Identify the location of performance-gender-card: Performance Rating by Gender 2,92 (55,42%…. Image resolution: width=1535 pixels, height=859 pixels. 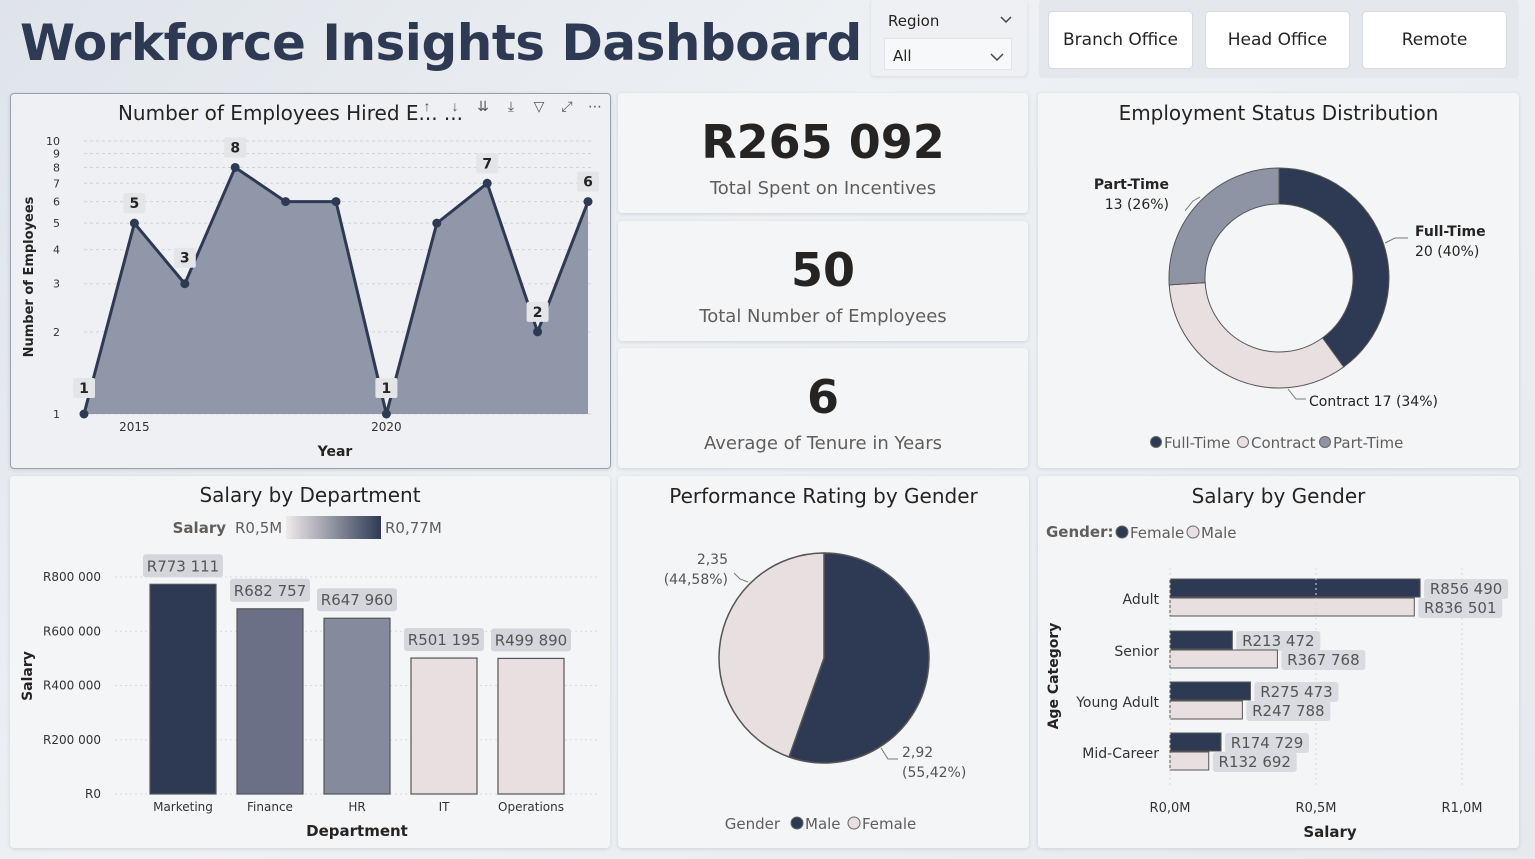
(823, 662).